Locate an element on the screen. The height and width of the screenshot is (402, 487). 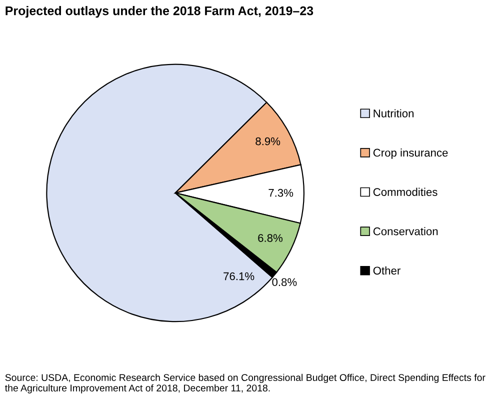
data-label: 7.3% is located at coordinates (281, 192).